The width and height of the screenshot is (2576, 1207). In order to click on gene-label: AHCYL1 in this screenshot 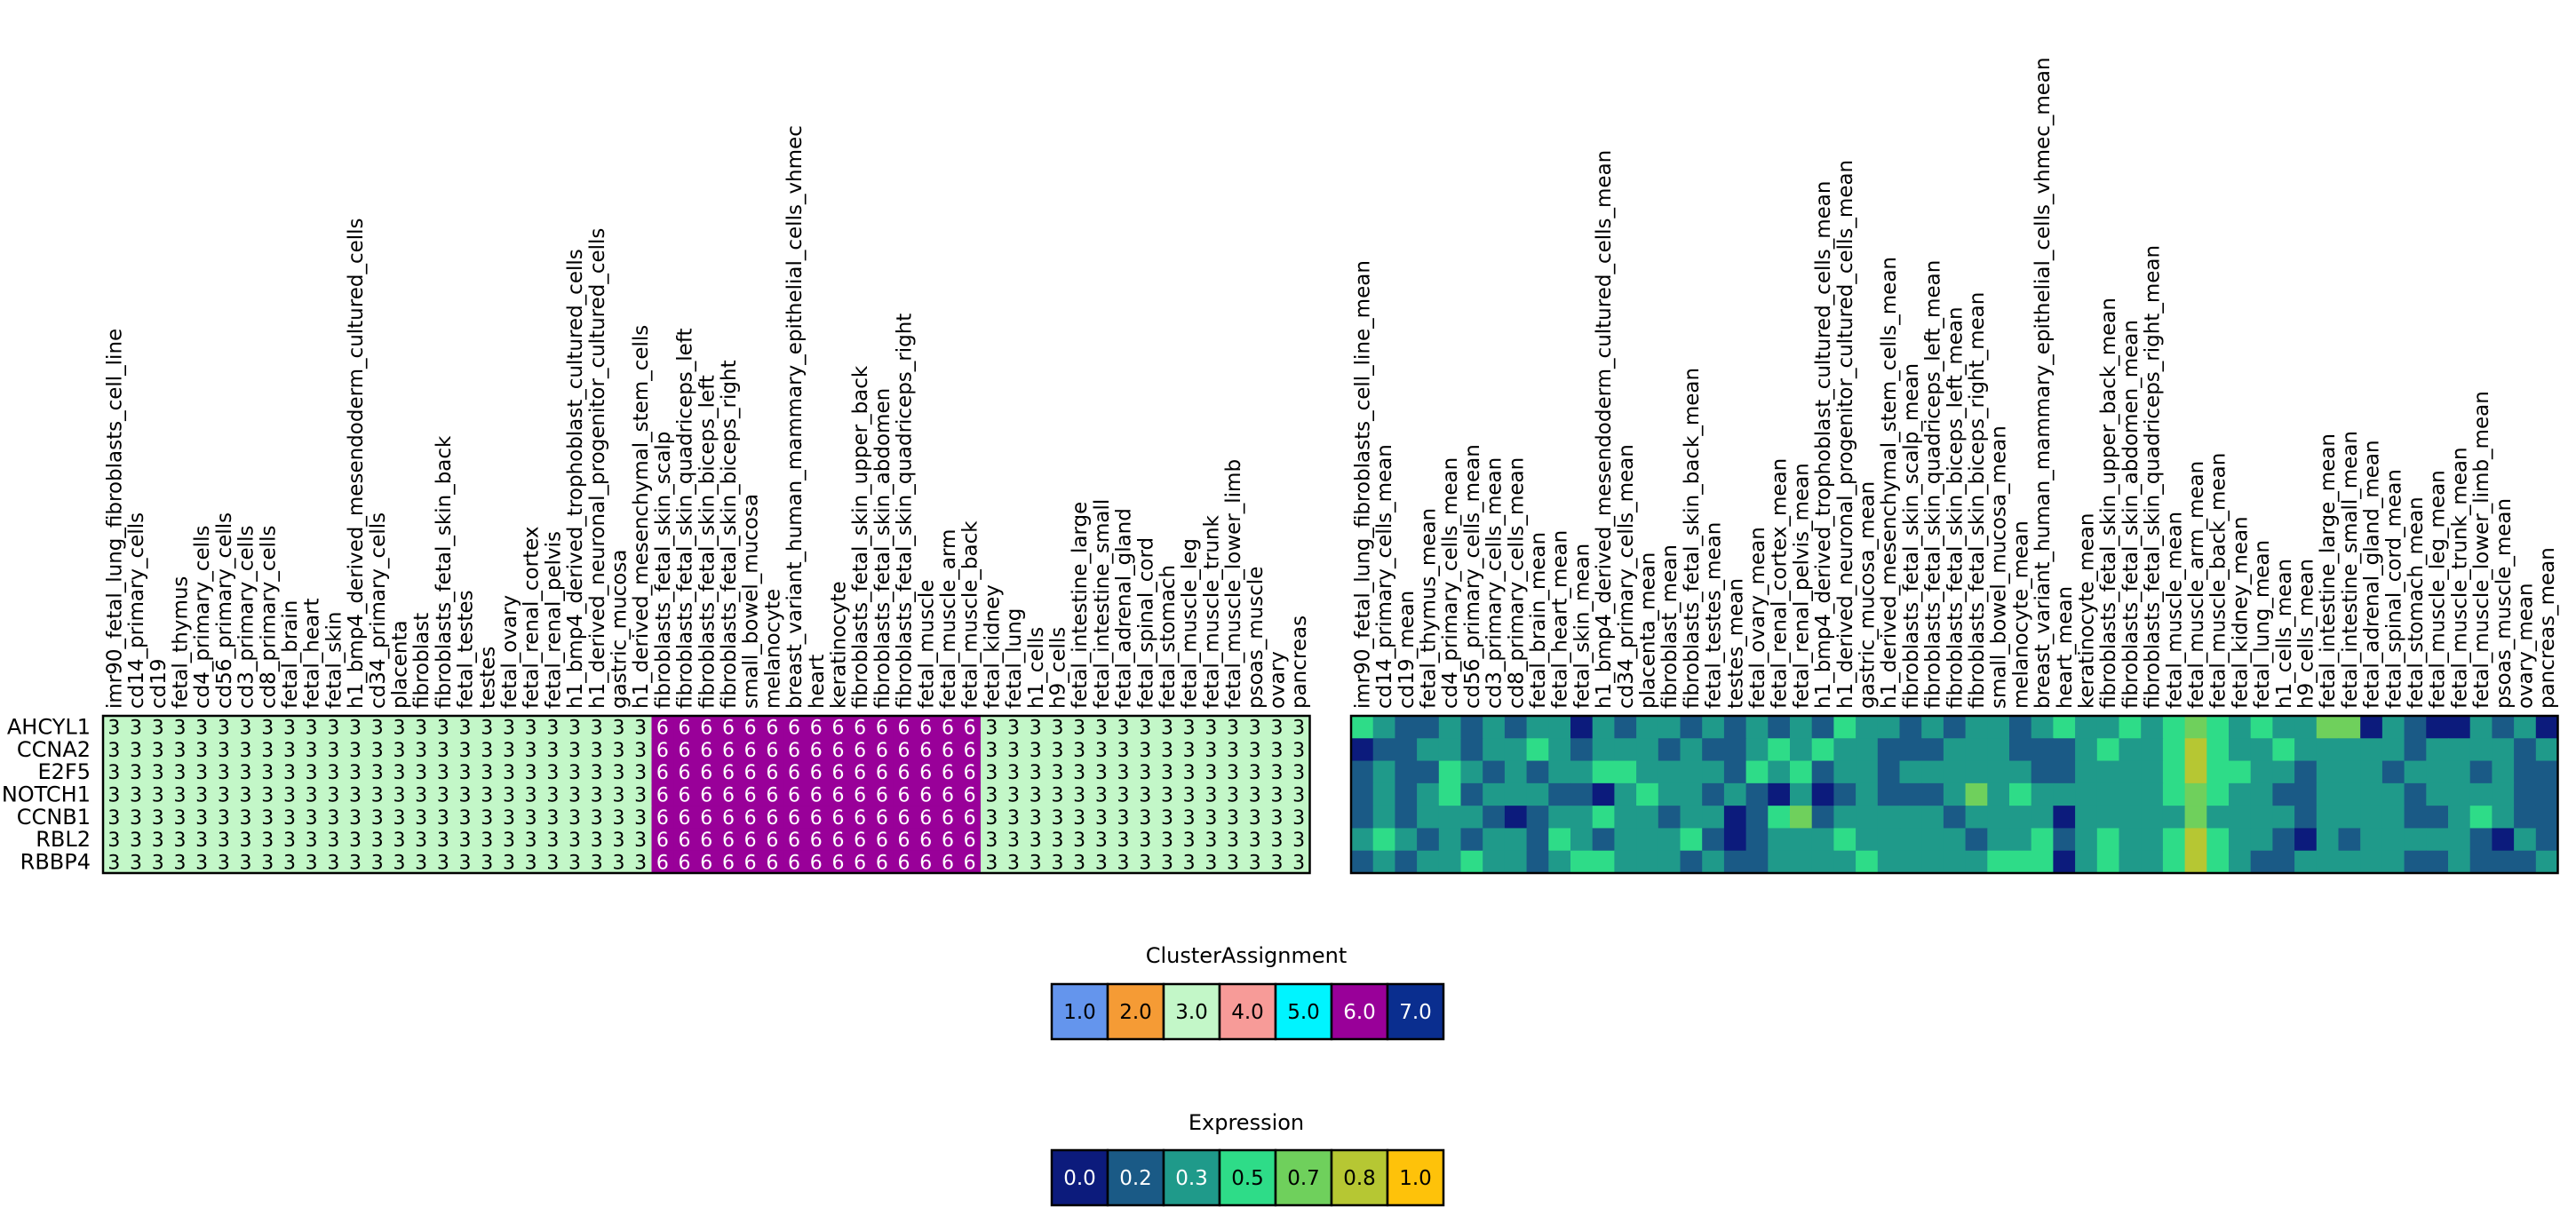, I will do `click(49, 727)`.